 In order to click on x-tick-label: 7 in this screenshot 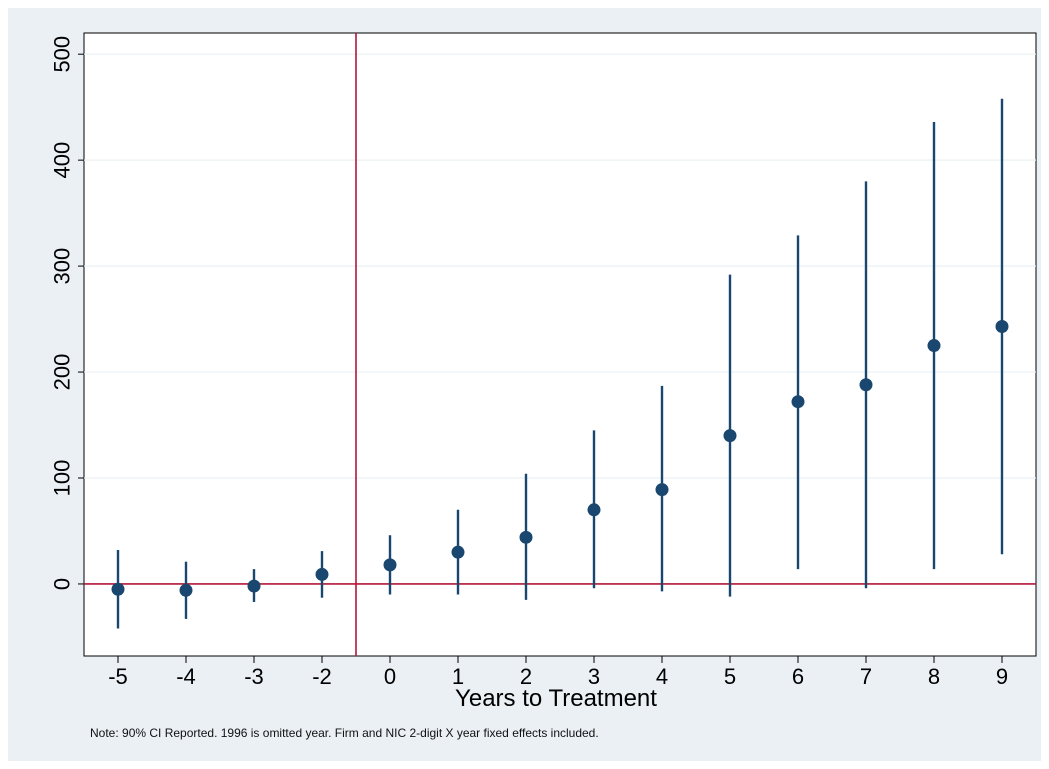, I will do `click(866, 676)`.